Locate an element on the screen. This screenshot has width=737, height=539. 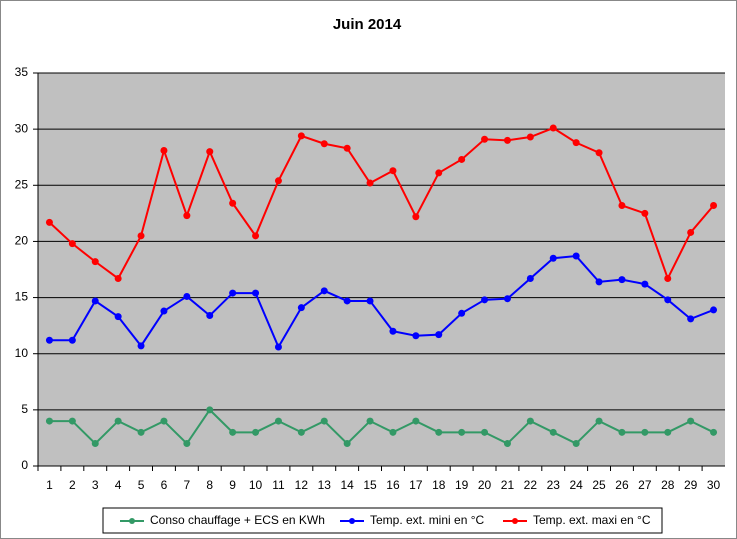
x-tick-label: 12 is located at coordinates (302, 485).